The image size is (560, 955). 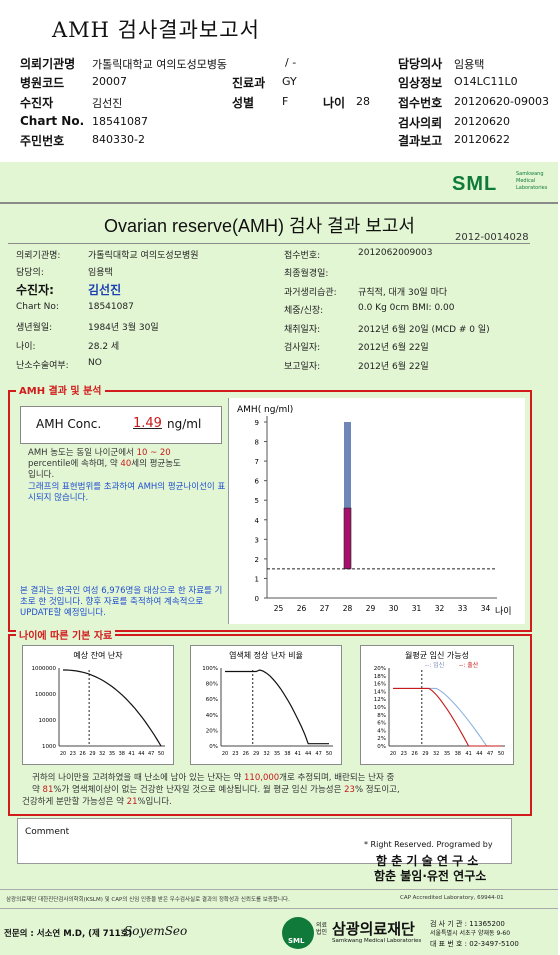 I want to click on x-tick-label: 20, so click(x=225, y=754).